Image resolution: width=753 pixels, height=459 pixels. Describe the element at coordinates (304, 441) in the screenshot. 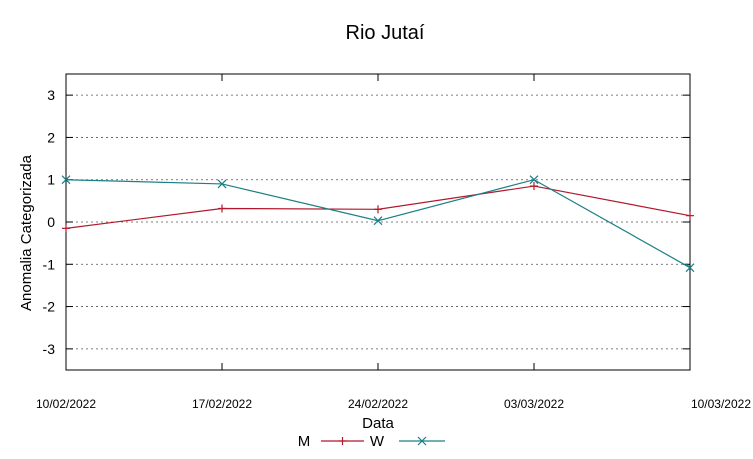

I see `legend-label: M` at that location.